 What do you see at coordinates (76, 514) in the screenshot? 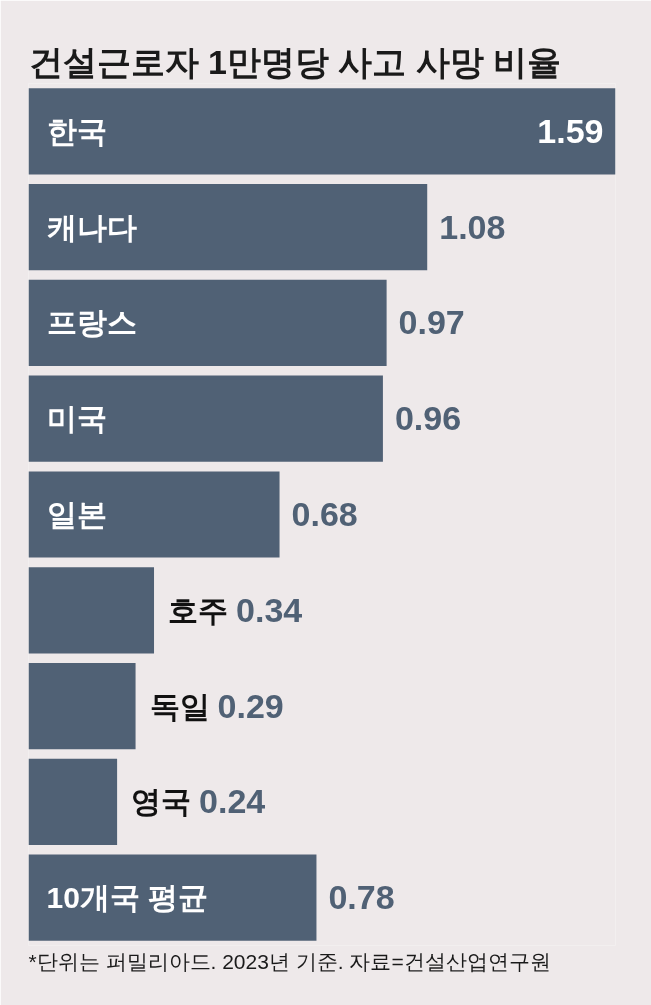
I see `y-tick-label: 일본` at bounding box center [76, 514].